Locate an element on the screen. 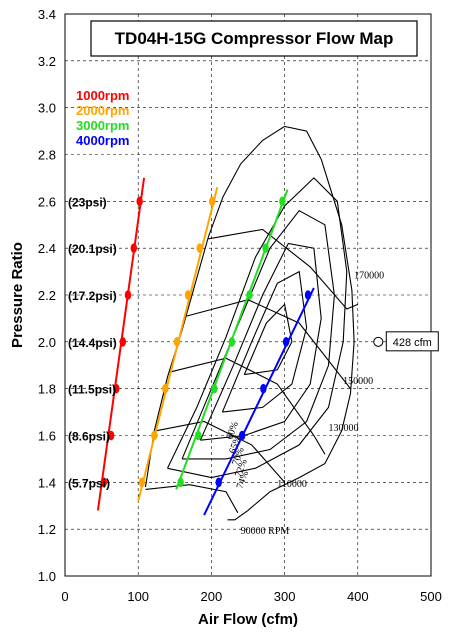  x-tick-label: 500 is located at coordinates (431, 596).